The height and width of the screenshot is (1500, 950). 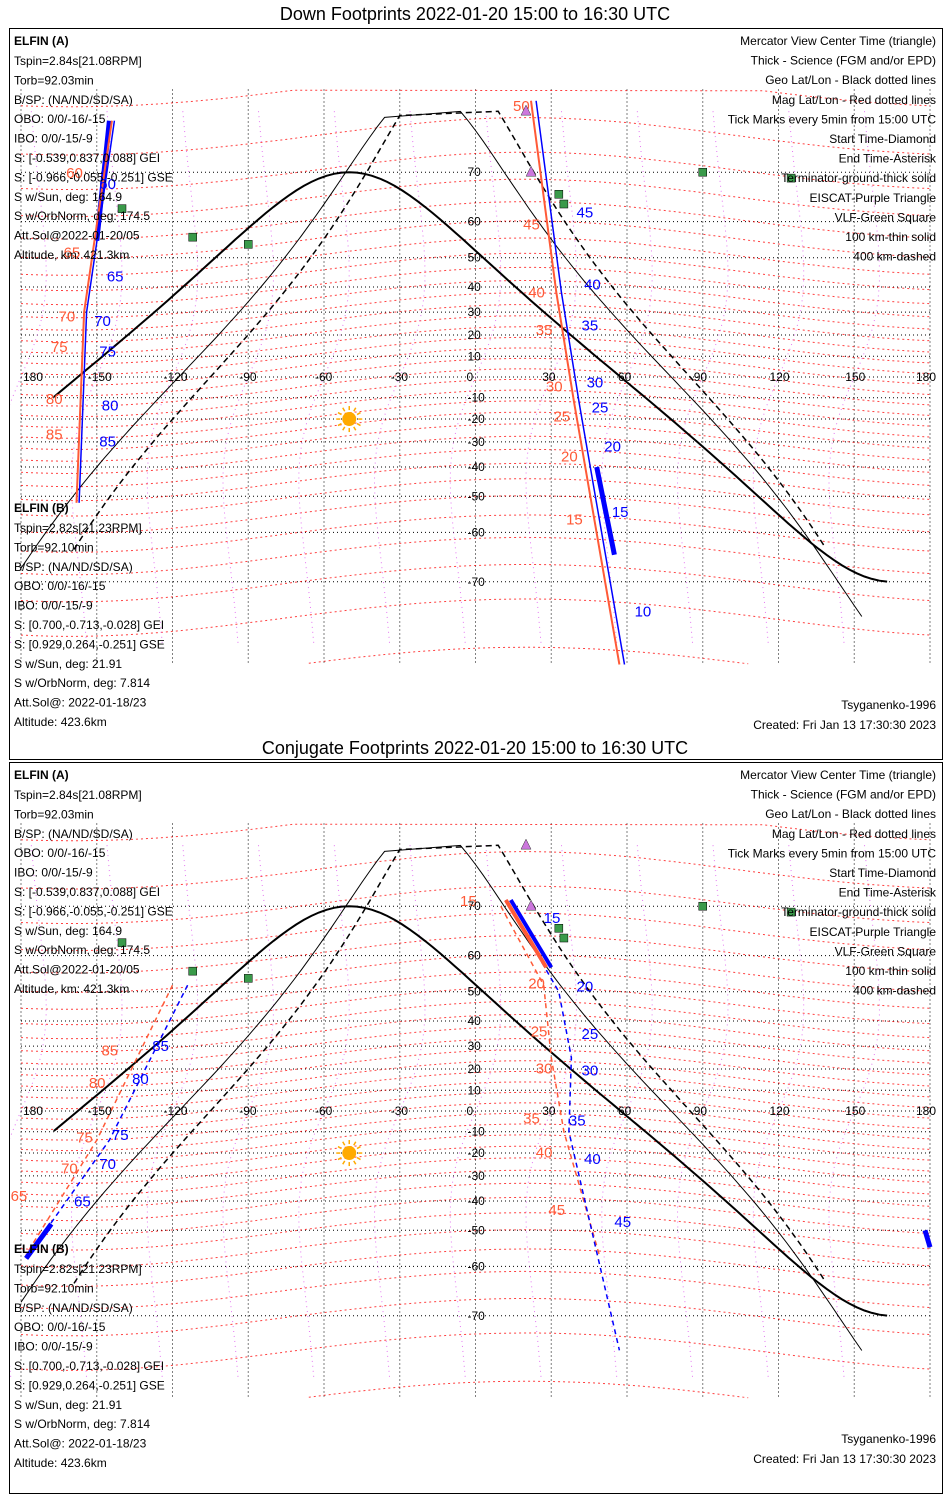 I want to click on legend-entry: 100 km-thin solid, so click(x=890, y=971).